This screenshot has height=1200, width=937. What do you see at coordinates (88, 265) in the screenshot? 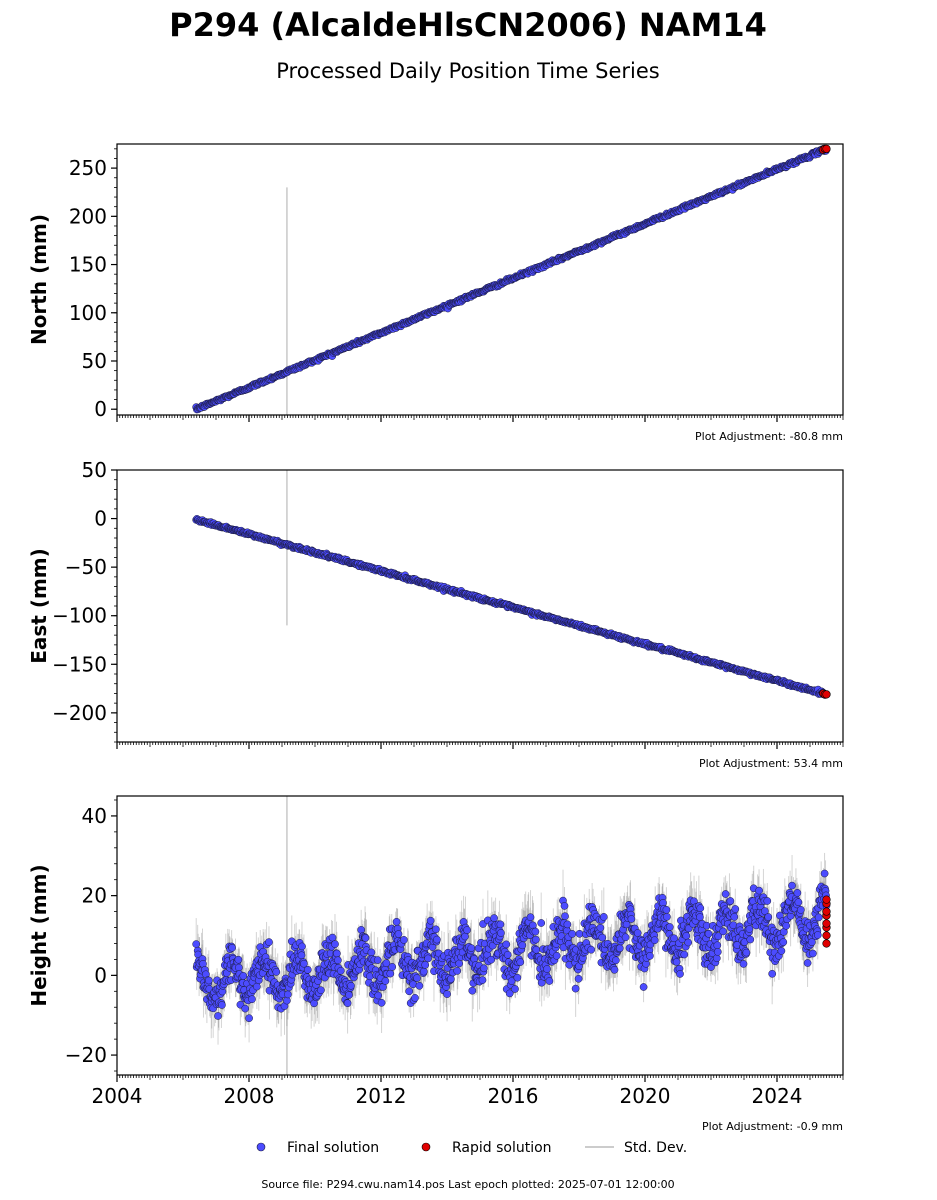
I see `y-tick-label: 150` at bounding box center [88, 265].